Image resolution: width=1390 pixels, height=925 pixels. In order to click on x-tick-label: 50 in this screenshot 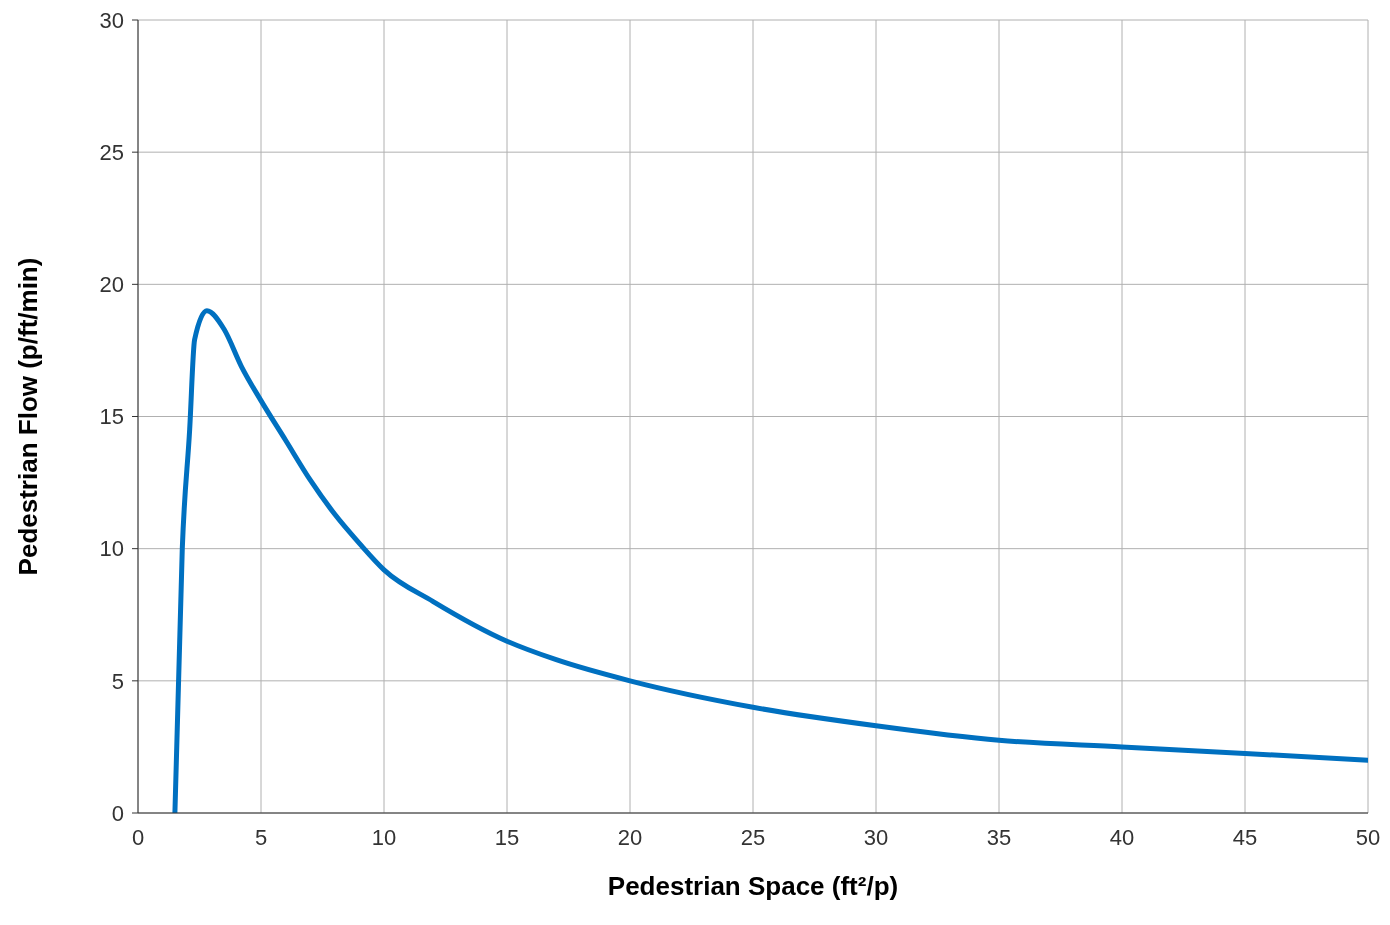, I will do `click(1368, 837)`.